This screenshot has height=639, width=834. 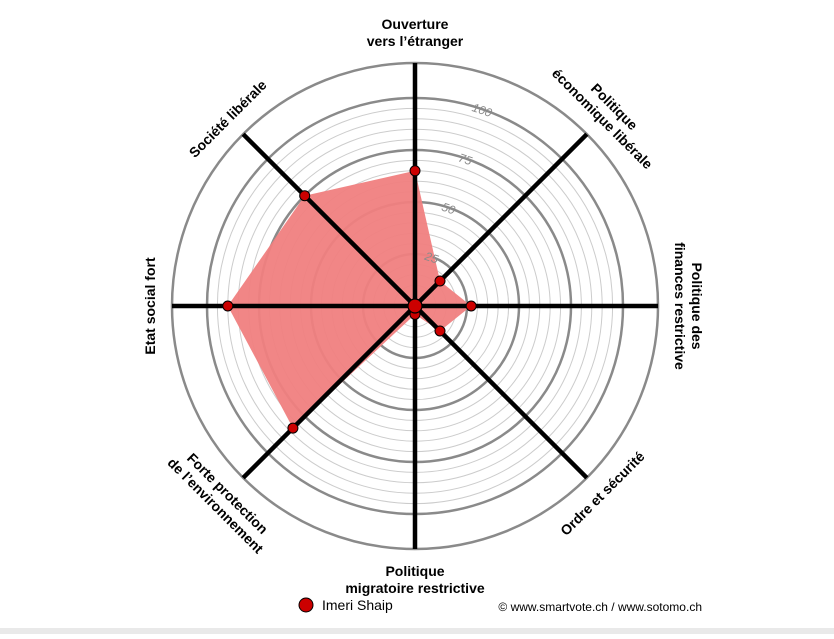 I want to click on bottom-band, so click(x=417, y=631).